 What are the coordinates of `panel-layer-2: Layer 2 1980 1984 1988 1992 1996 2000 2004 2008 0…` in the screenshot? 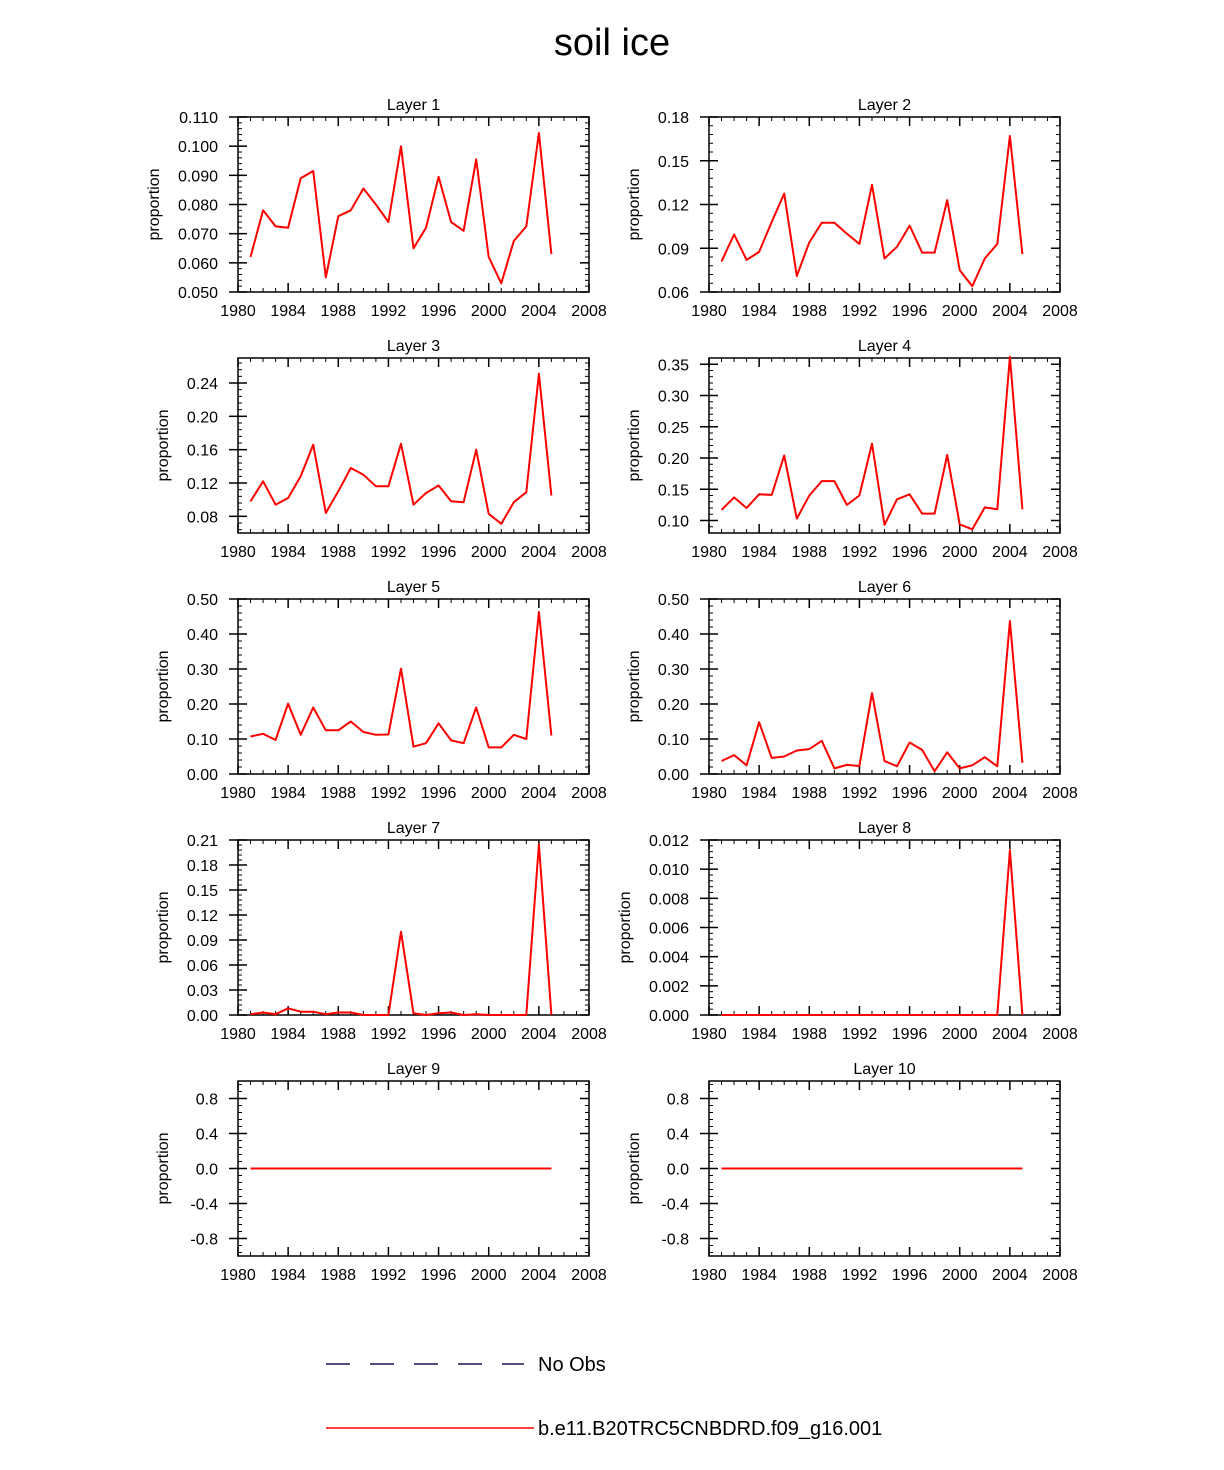 It's located at (852, 208).